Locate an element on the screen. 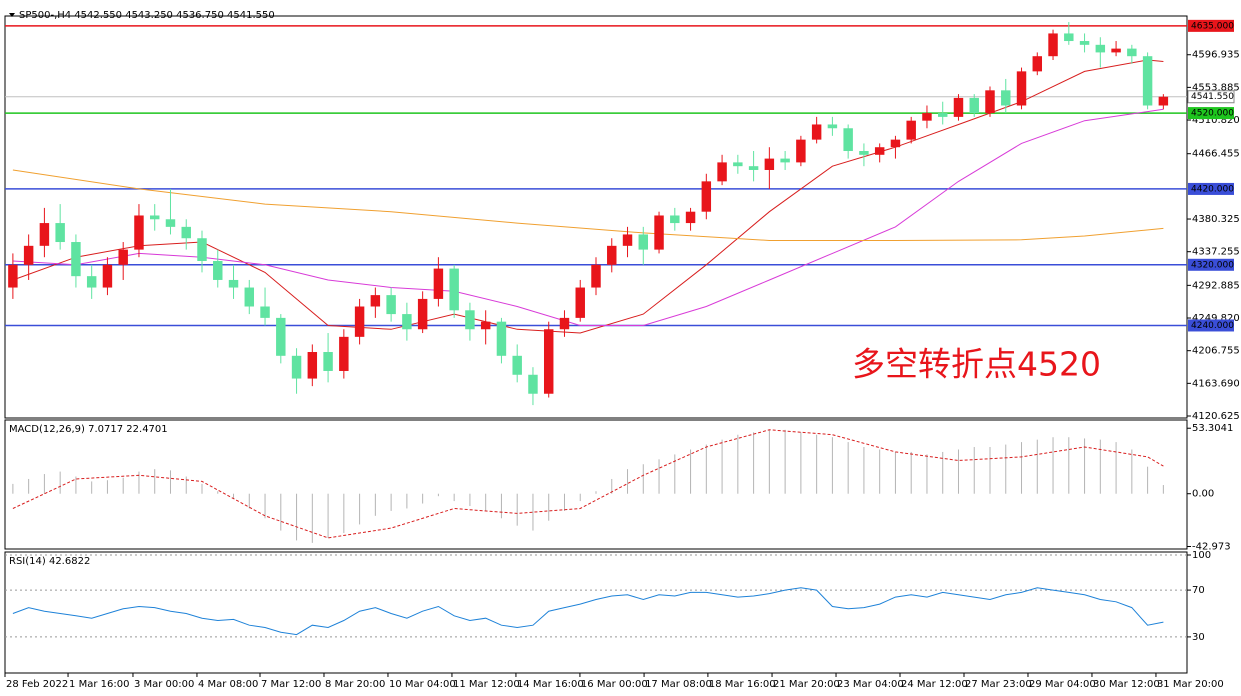 The image size is (1241, 696). x-tick-label: 24 Mar 12:00 is located at coordinates (934, 684).